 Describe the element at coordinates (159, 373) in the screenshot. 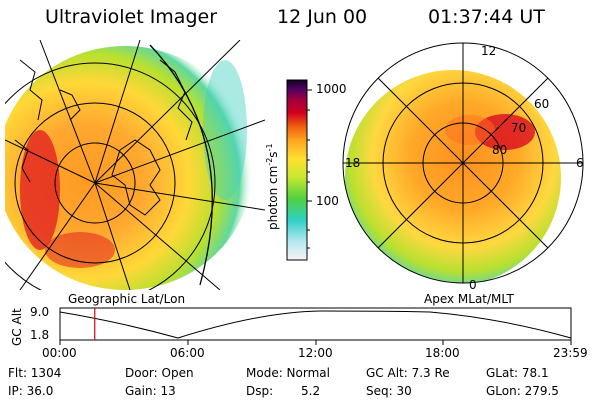

I see `stat-door: Door: Open` at that location.